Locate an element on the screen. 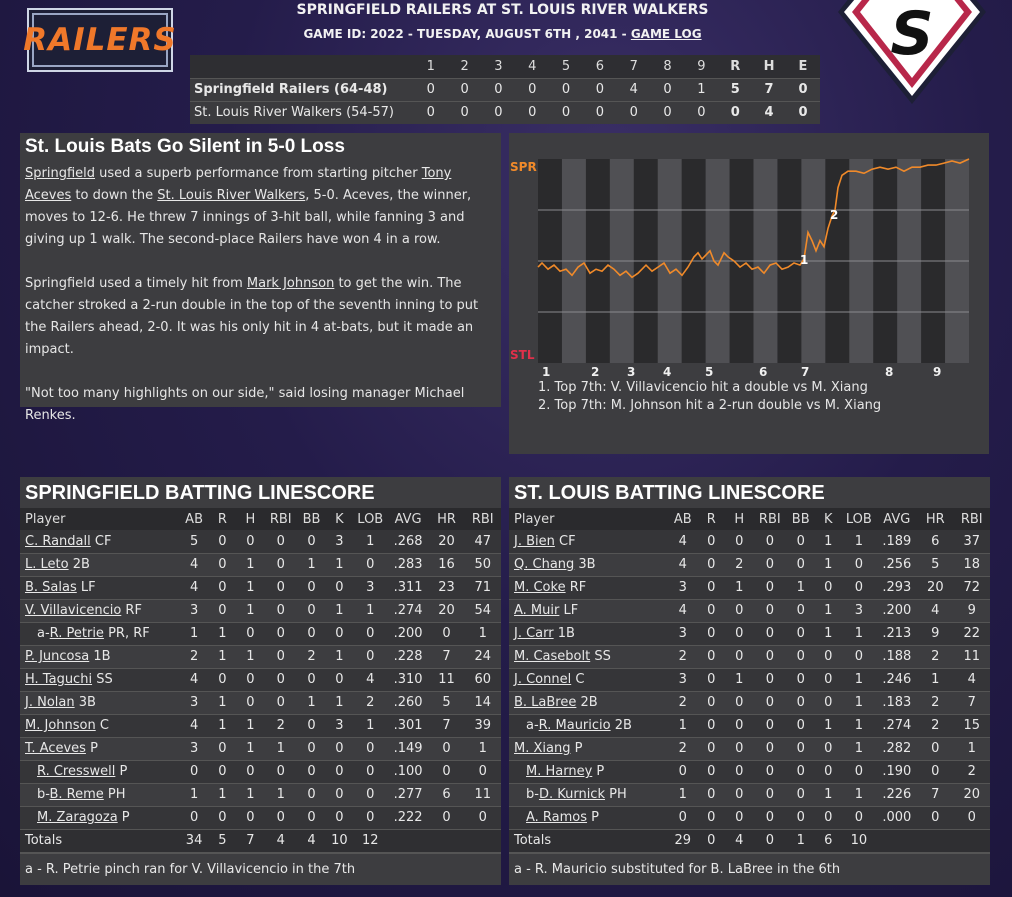  player-name-link: J. Nolan is located at coordinates (50, 702).